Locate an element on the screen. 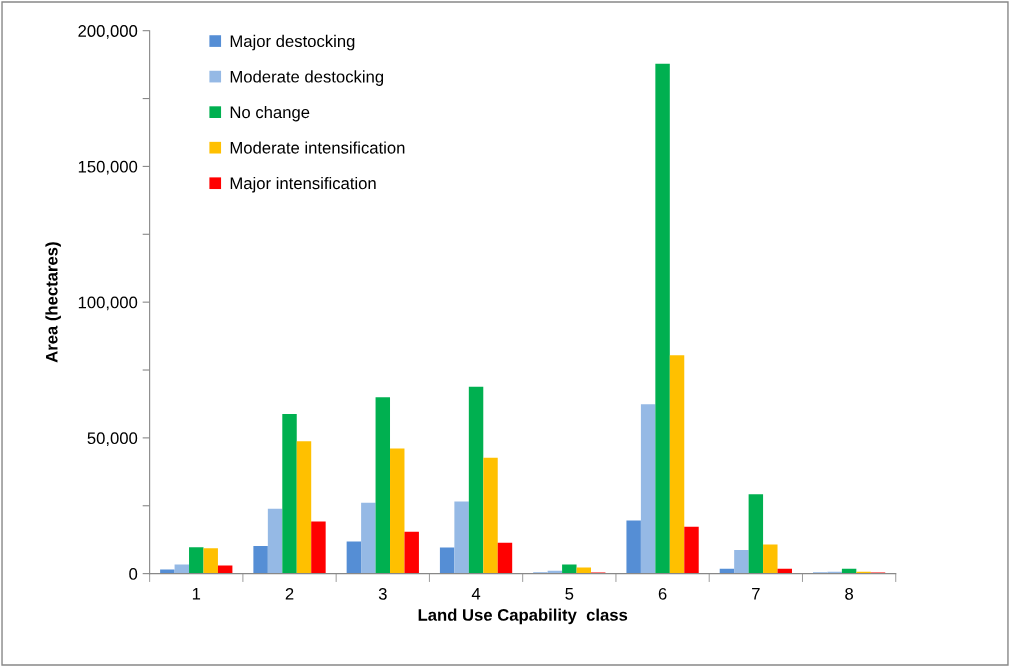  legend-label: No change is located at coordinates (270, 113).